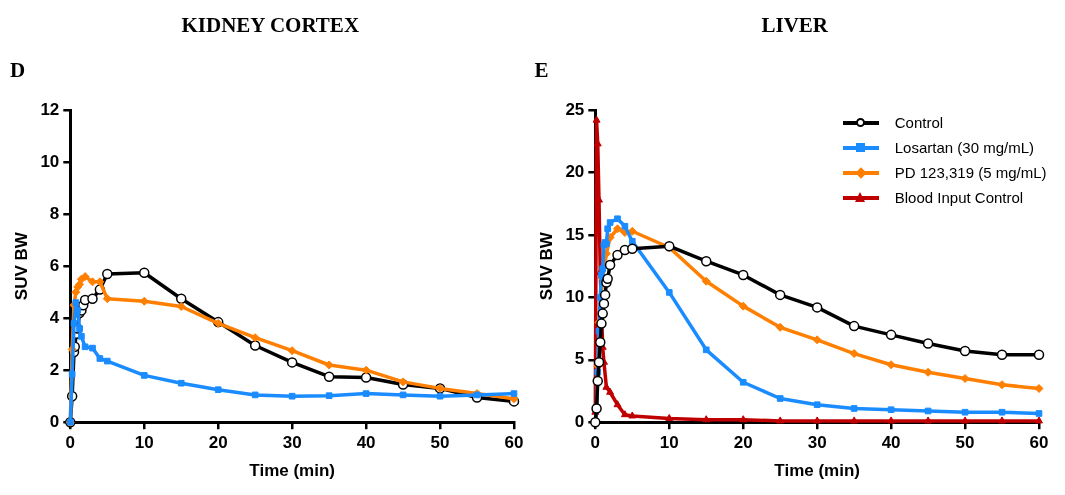  What do you see at coordinates (794, 25) in the screenshot?
I see `chart-title: LIVER` at bounding box center [794, 25].